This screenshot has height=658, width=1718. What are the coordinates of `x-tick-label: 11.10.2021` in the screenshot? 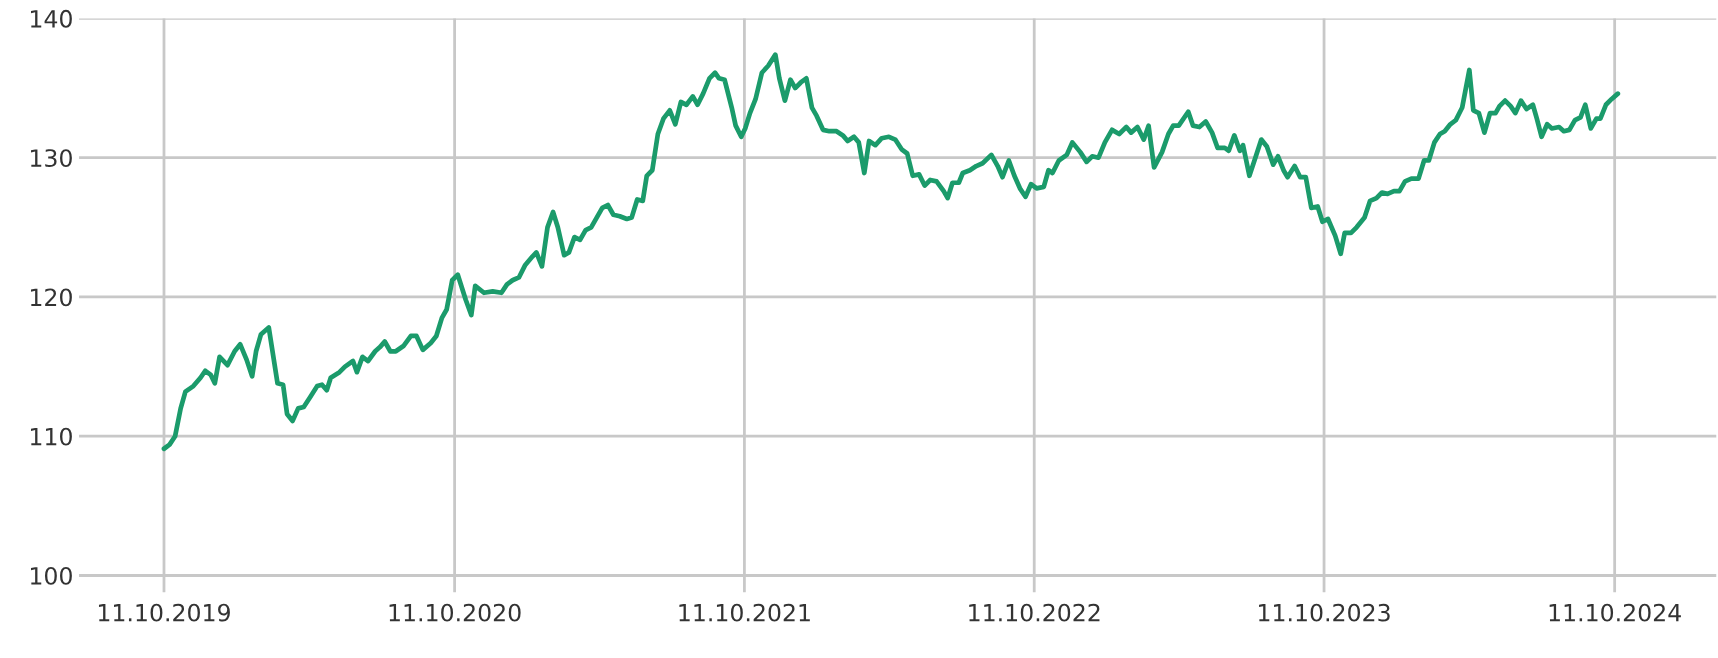 It's located at (744, 612).